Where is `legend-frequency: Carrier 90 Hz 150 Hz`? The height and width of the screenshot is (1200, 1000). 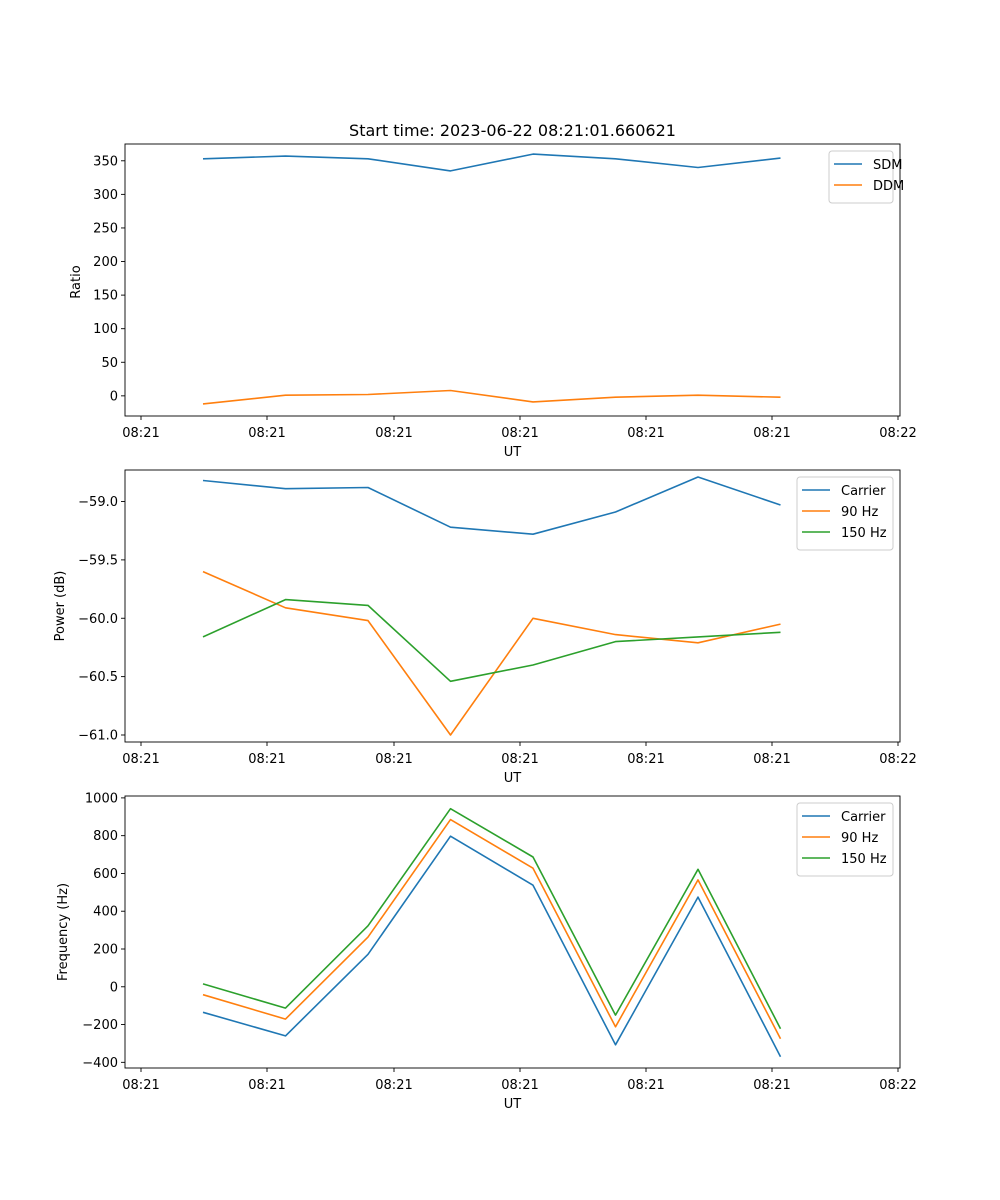 legend-frequency: Carrier 90 Hz 150 Hz is located at coordinates (845, 839).